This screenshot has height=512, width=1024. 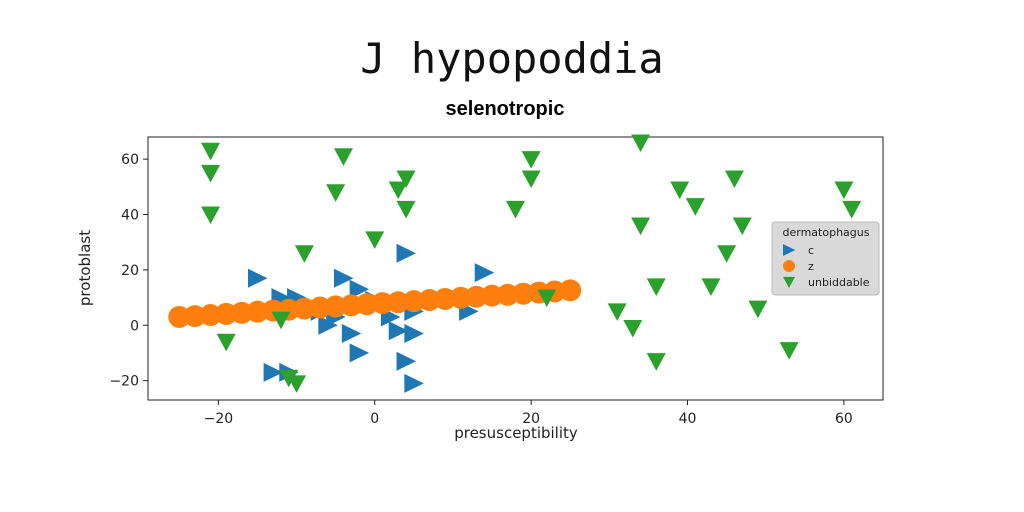 I want to click on x-tick-label: −20, so click(x=219, y=419).